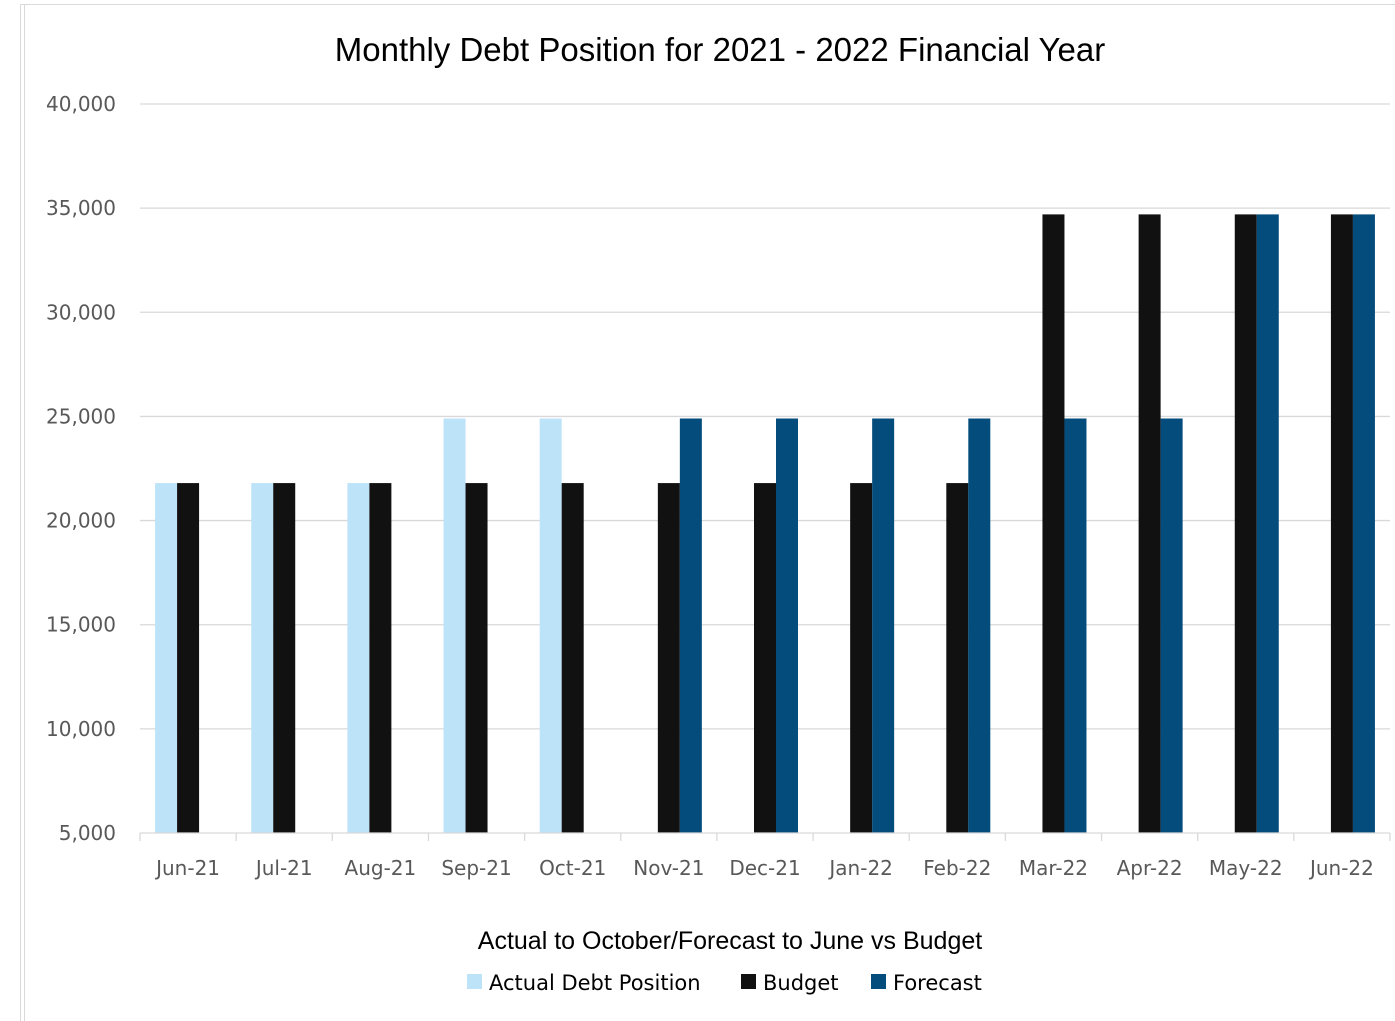  I want to click on y-tick-label: 20,000, so click(81, 521).